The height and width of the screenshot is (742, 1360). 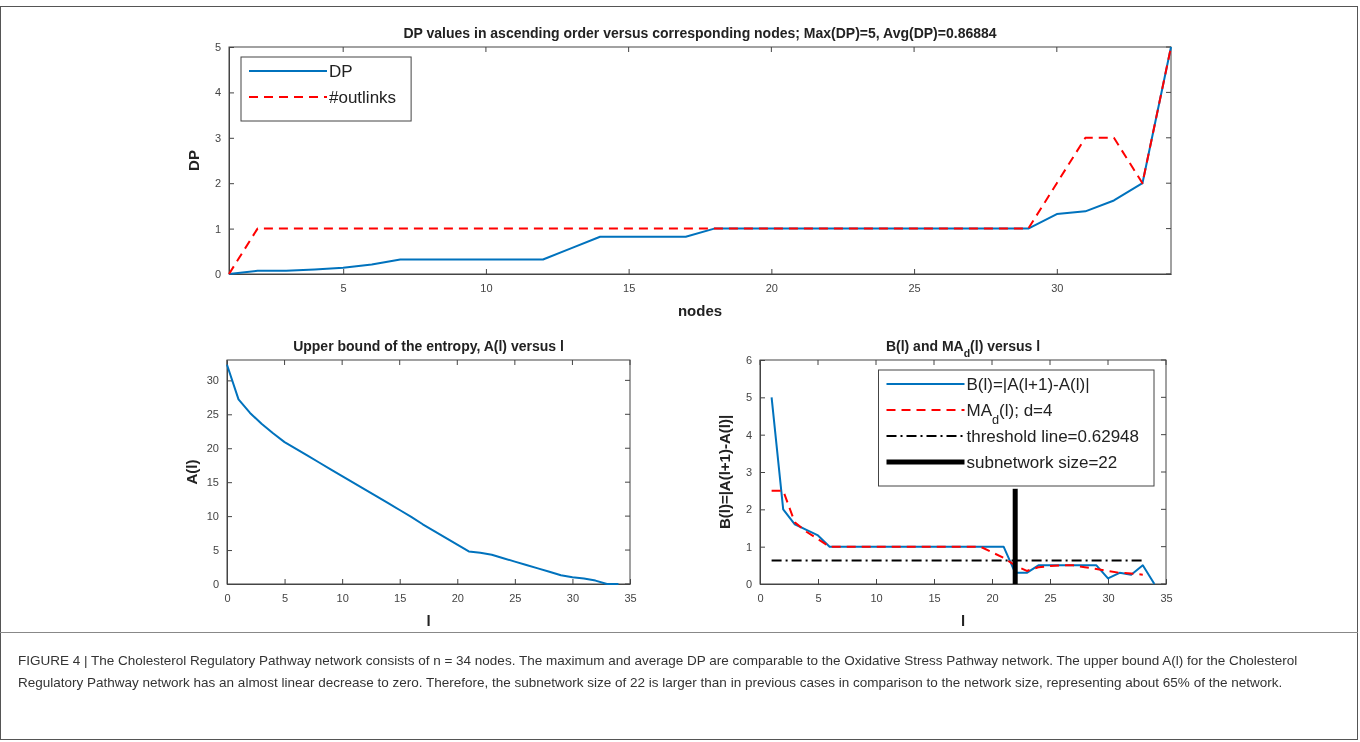 What do you see at coordinates (341, 71) in the screenshot?
I see `legend-label: DP` at bounding box center [341, 71].